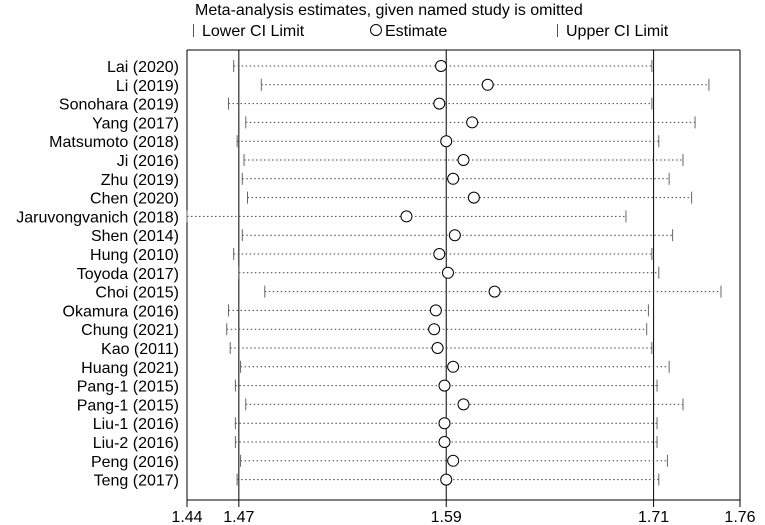 The width and height of the screenshot is (765, 525). I want to click on study-label: Kao (2011), so click(140, 349).